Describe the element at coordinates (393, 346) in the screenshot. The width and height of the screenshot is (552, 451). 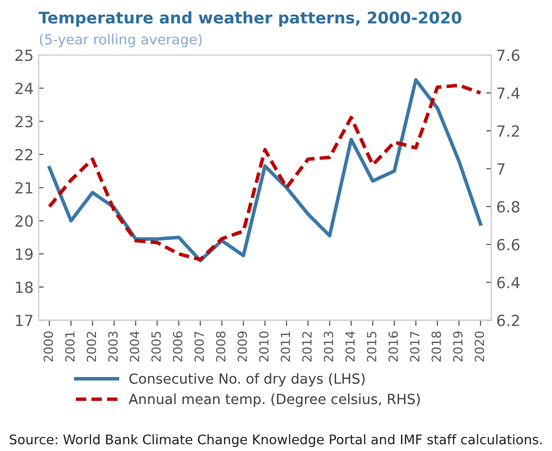
I see `x-tick-label: 2016` at that location.